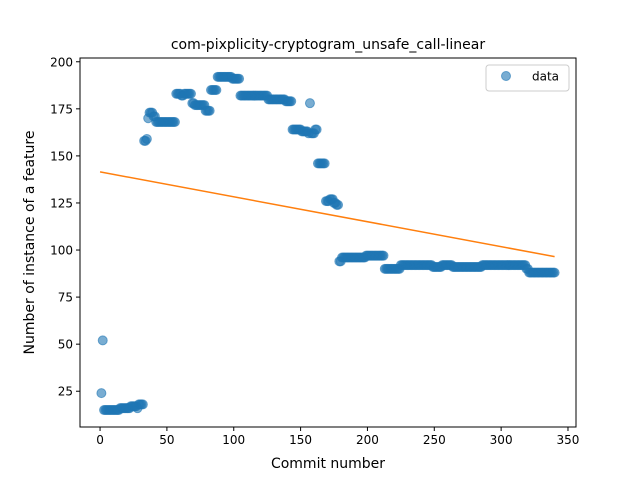 The width and height of the screenshot is (640, 484). What do you see at coordinates (61, 62) in the screenshot?
I see `y-tick-label: 200` at bounding box center [61, 62].